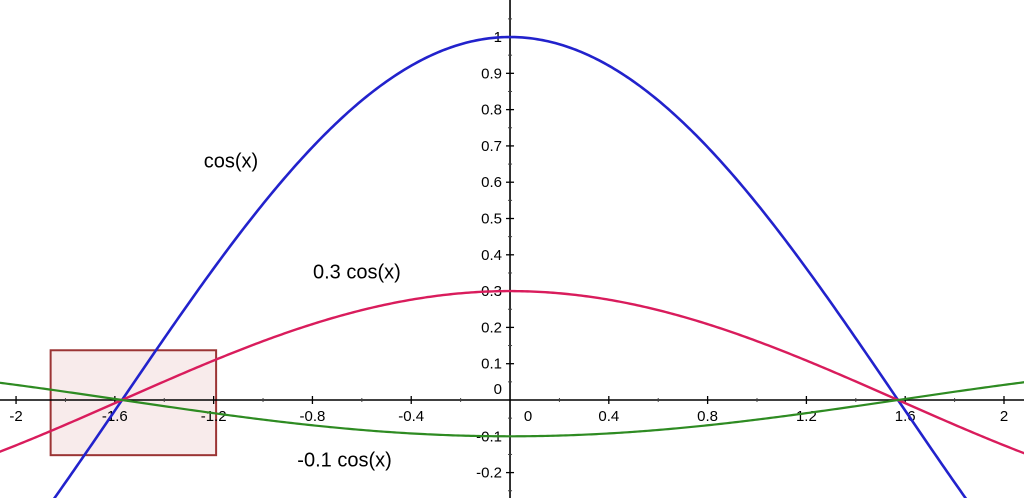 This screenshot has height=498, width=1024. What do you see at coordinates (489, 473) in the screenshot?
I see `y-tick-label: -0.2` at bounding box center [489, 473].